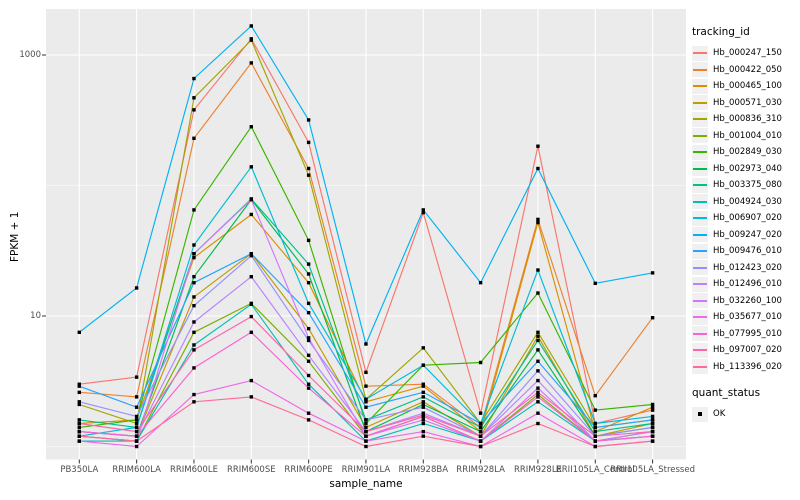 The height and width of the screenshot is (500, 800). I want to click on x-tick-label: RRIM600LA, so click(136, 470).